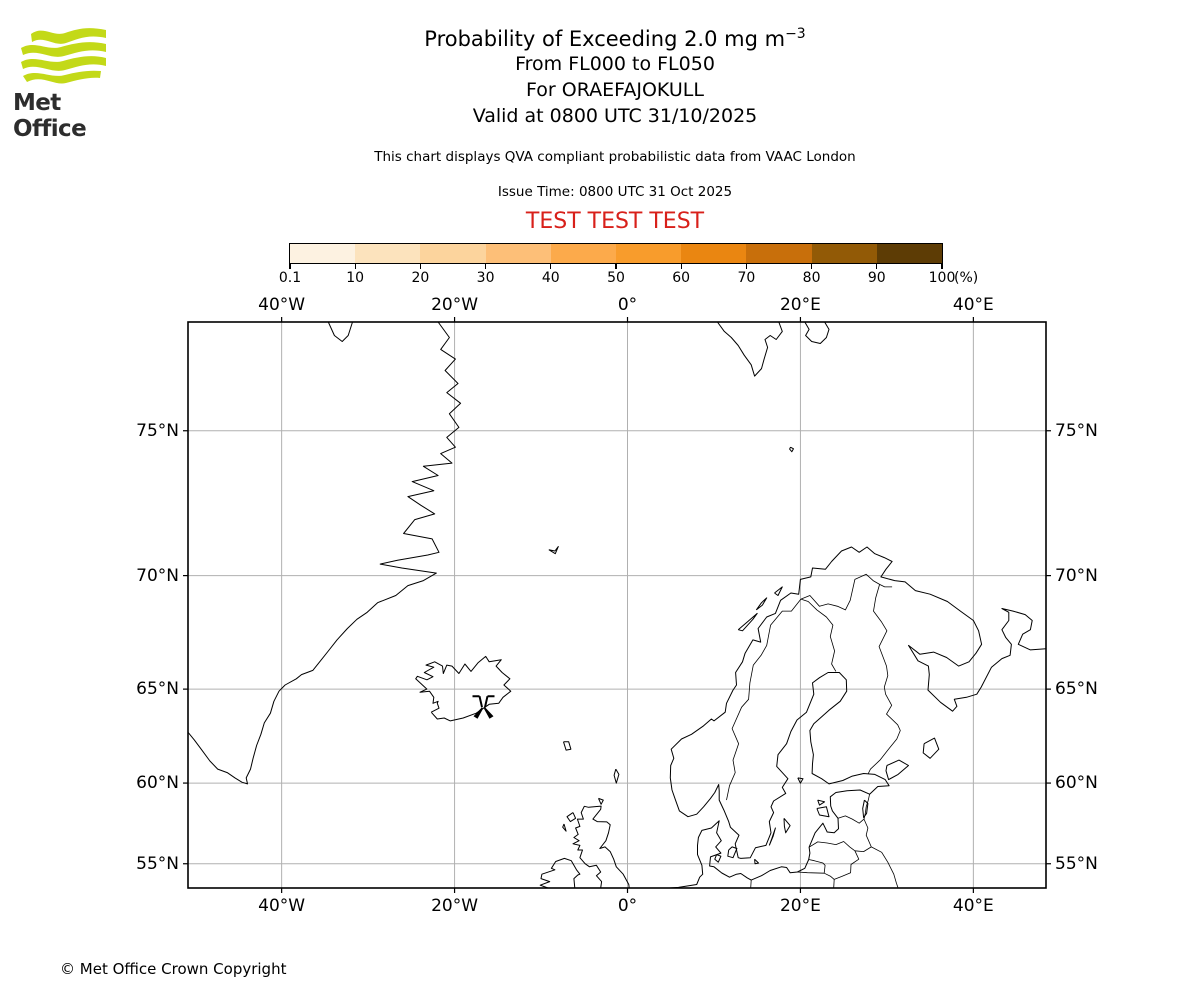 The height and width of the screenshot is (1000, 1200). What do you see at coordinates (818, 635) in the screenshot?
I see `border-sweden-finland` at bounding box center [818, 635].